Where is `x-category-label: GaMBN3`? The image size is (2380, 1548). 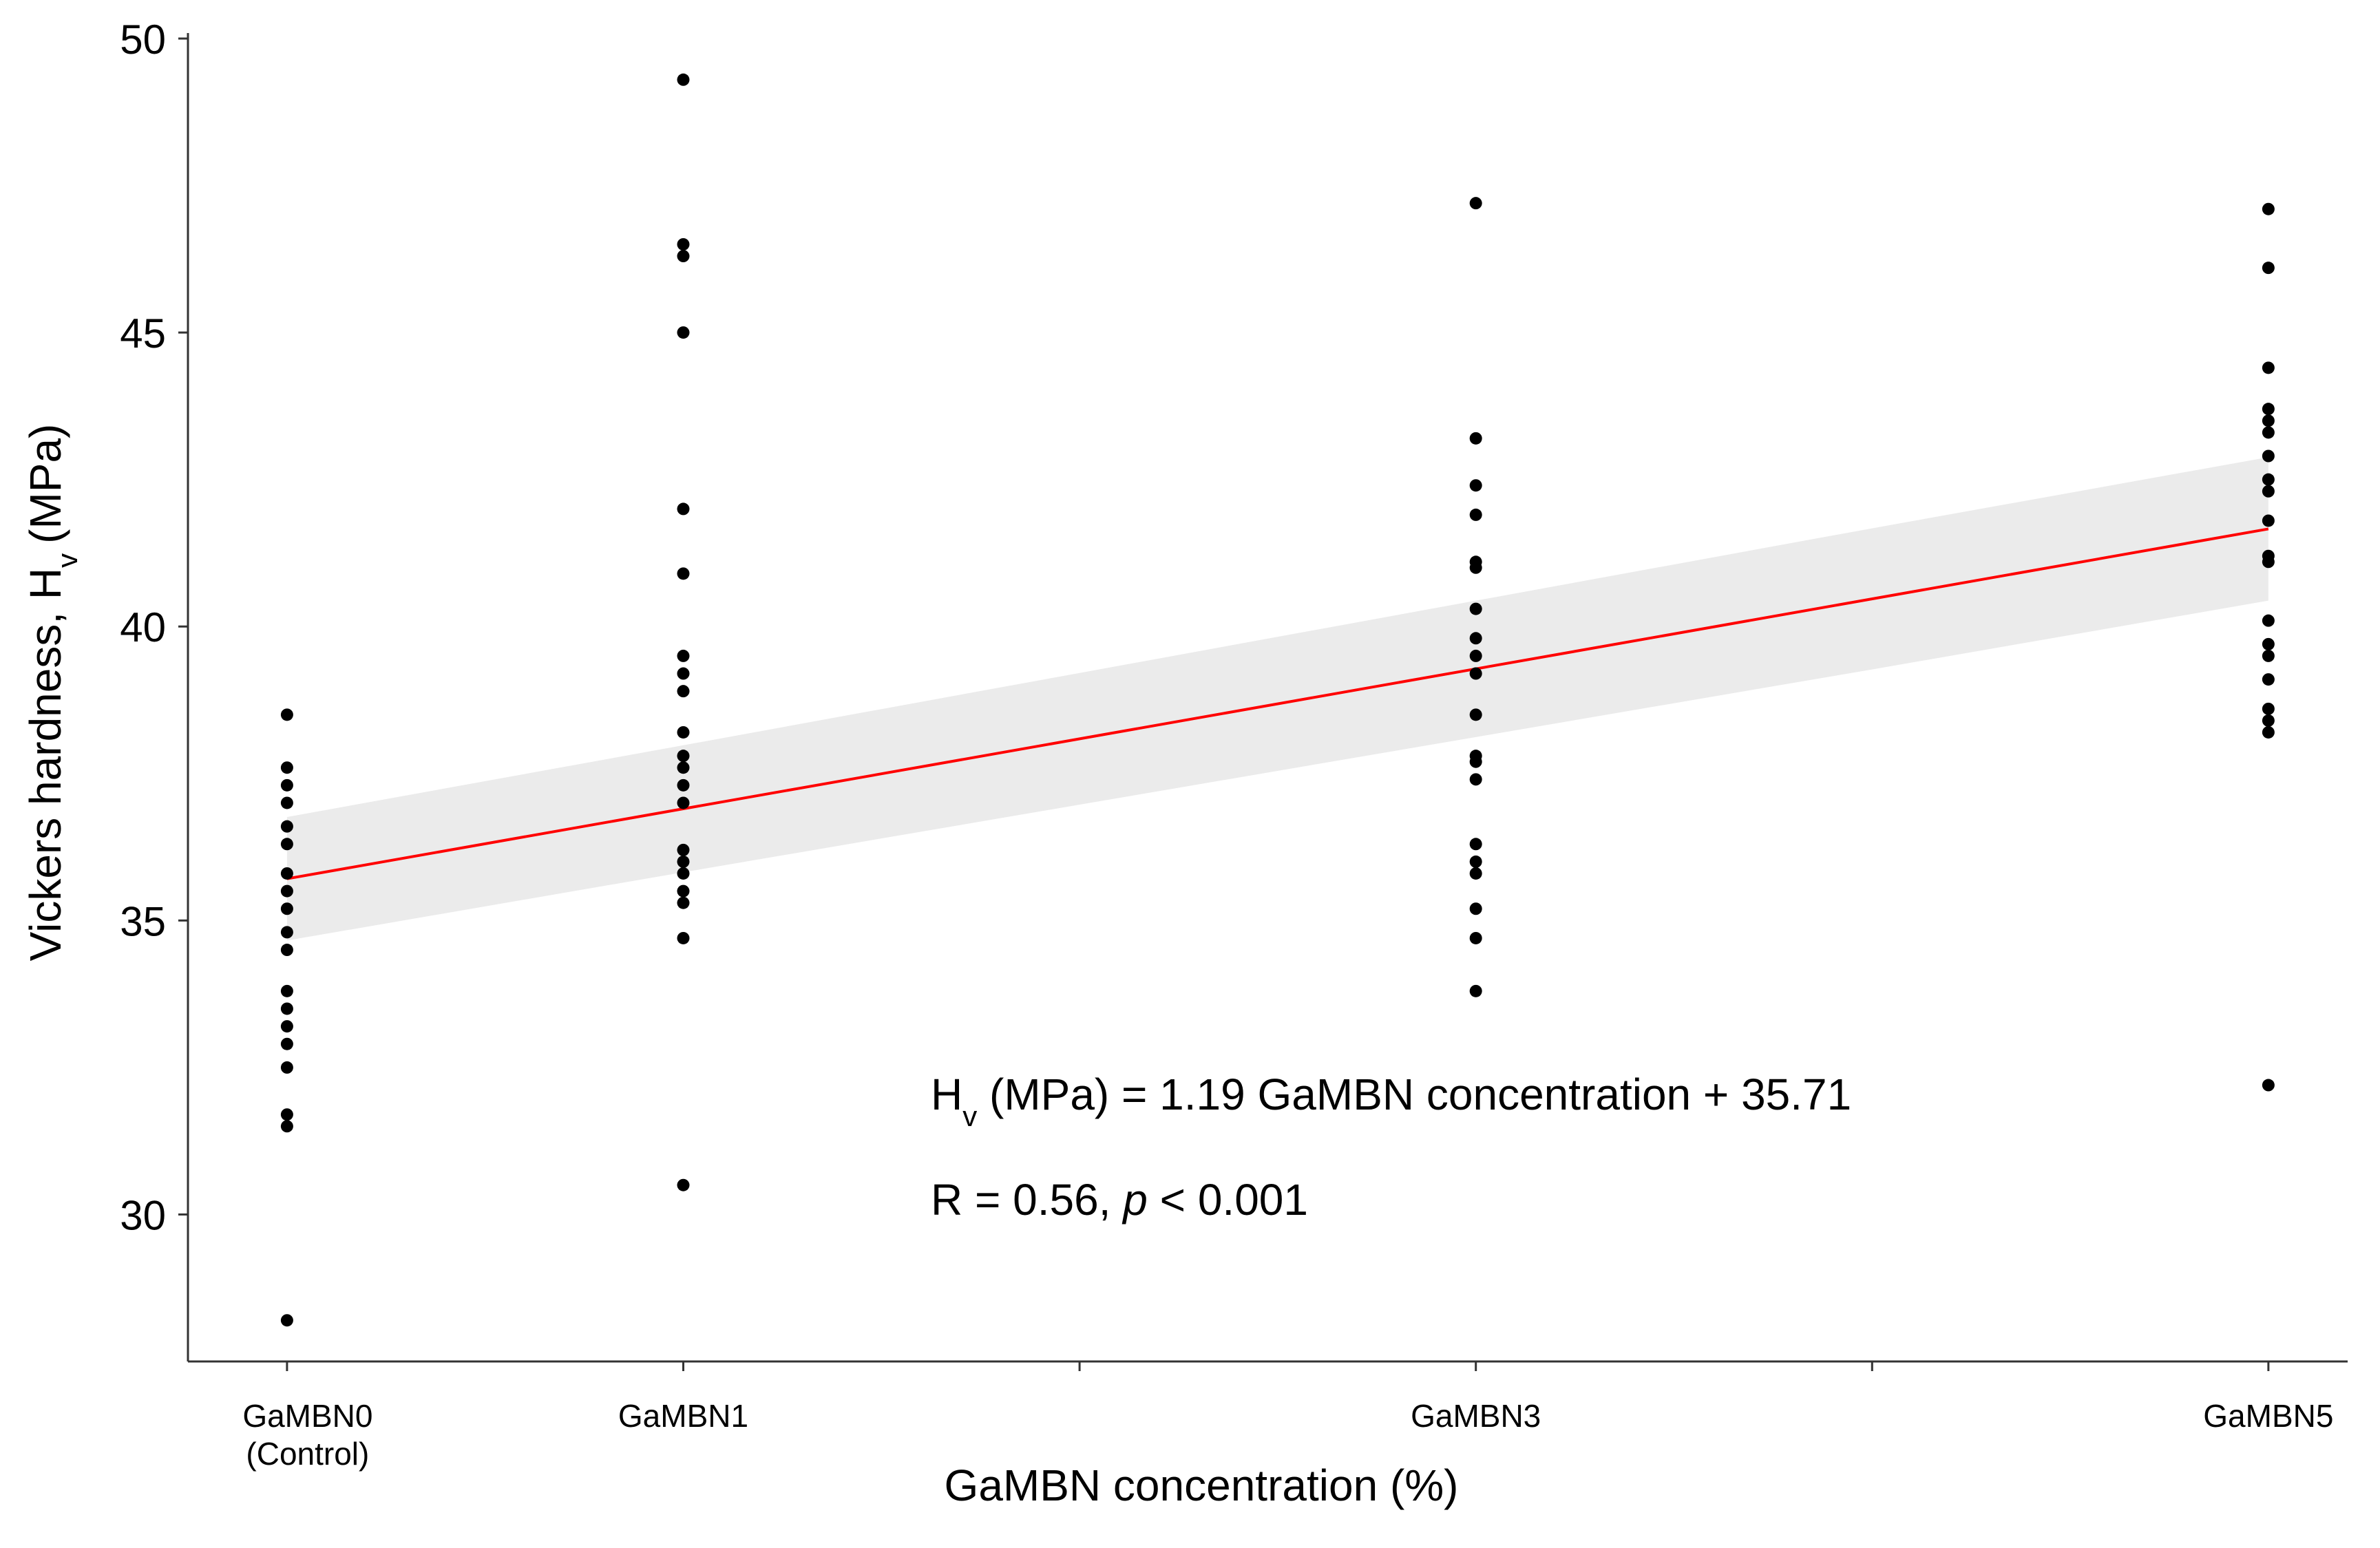
x-category-label: GaMBN3 is located at coordinates (1476, 1416).